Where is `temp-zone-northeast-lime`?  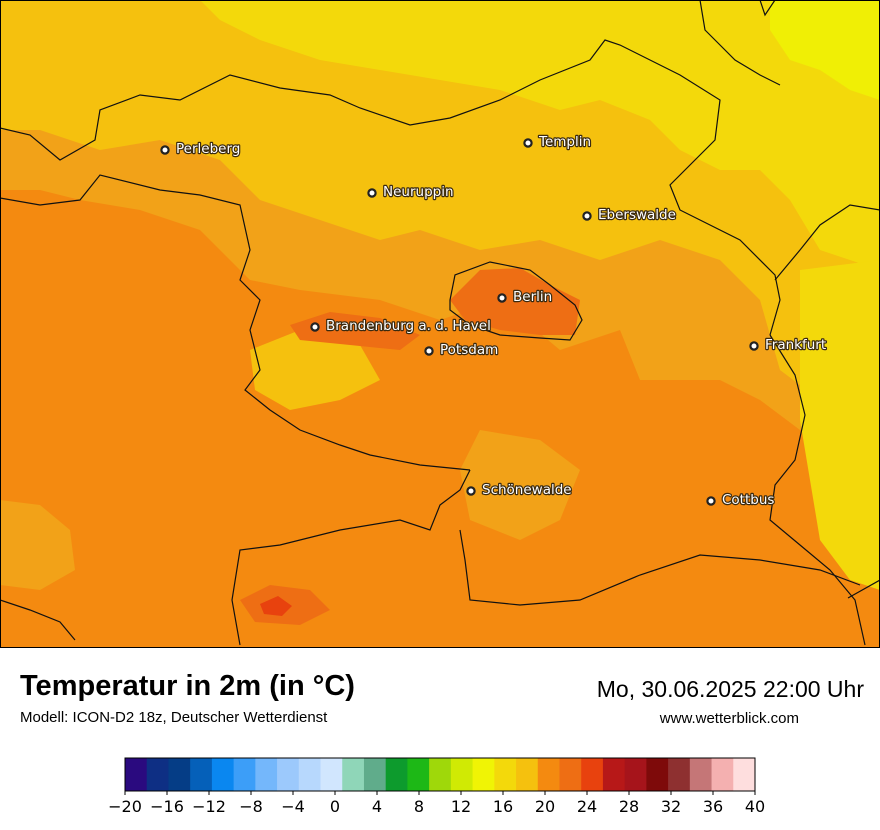
temp-zone-northeast-lime is located at coordinates (825, 50).